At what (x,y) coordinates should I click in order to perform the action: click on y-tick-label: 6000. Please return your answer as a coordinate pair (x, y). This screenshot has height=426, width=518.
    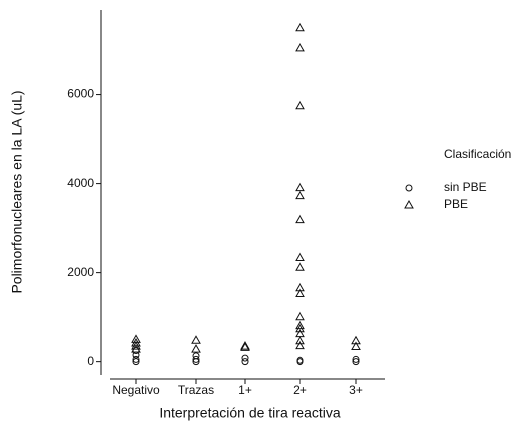
    Looking at the image, I should click on (80, 94).